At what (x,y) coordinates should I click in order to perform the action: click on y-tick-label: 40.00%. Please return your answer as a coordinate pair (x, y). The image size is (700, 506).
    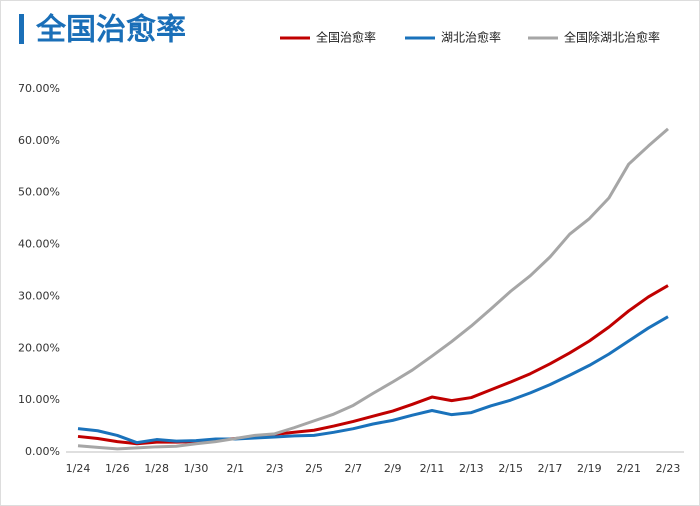
    Looking at the image, I should click on (39, 244).